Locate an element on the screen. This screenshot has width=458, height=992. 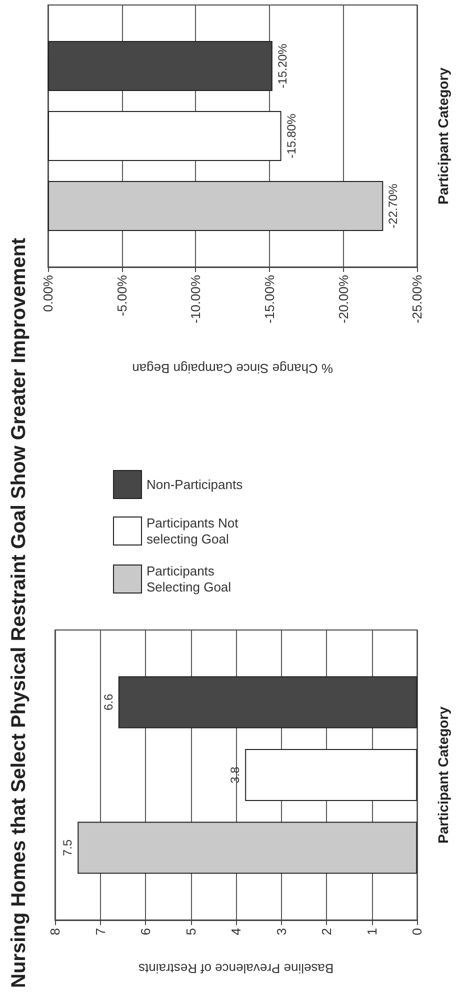
legend-label: Participants Selecting Goal is located at coordinates (189, 579).